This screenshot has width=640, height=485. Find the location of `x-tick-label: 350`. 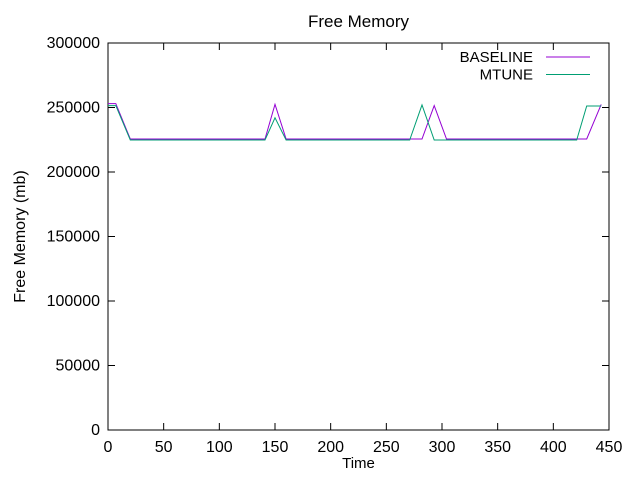

x-tick-label: 350 is located at coordinates (497, 447).